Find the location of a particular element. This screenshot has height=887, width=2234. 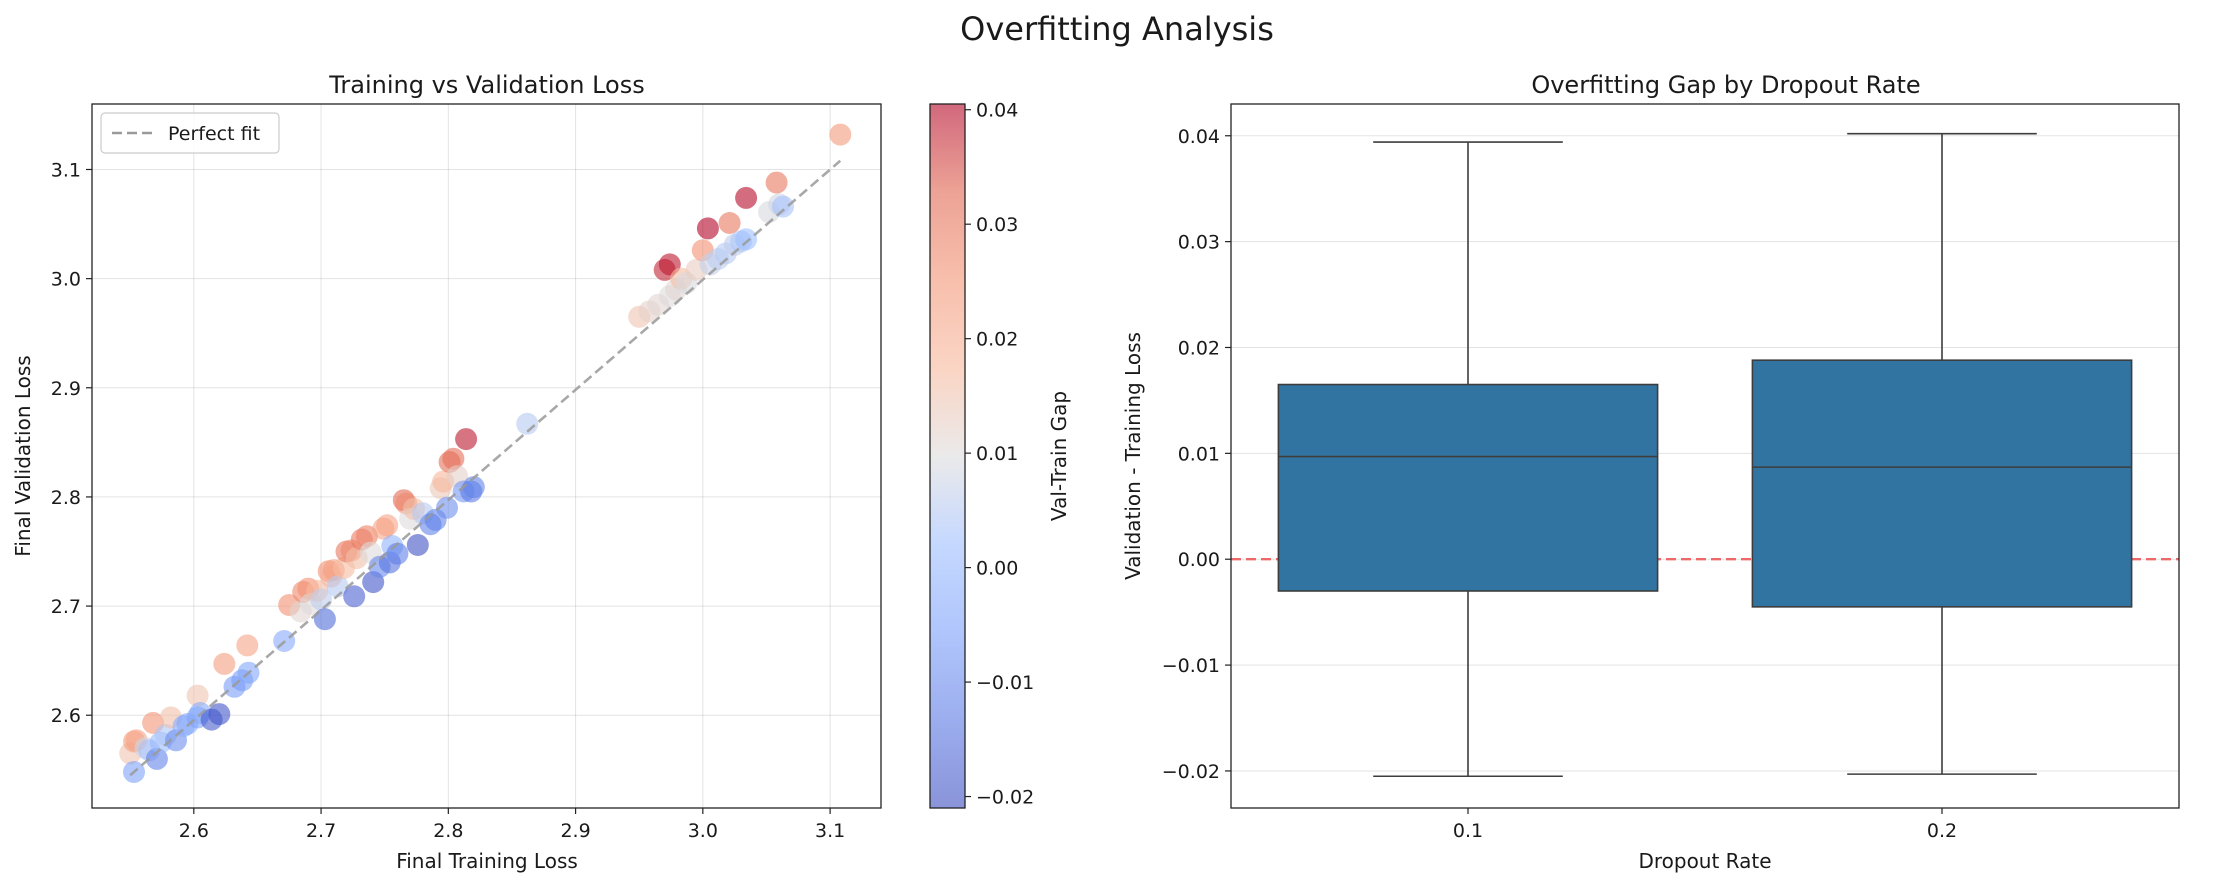

colorbar-tick-label: 0.00 is located at coordinates (997, 569).